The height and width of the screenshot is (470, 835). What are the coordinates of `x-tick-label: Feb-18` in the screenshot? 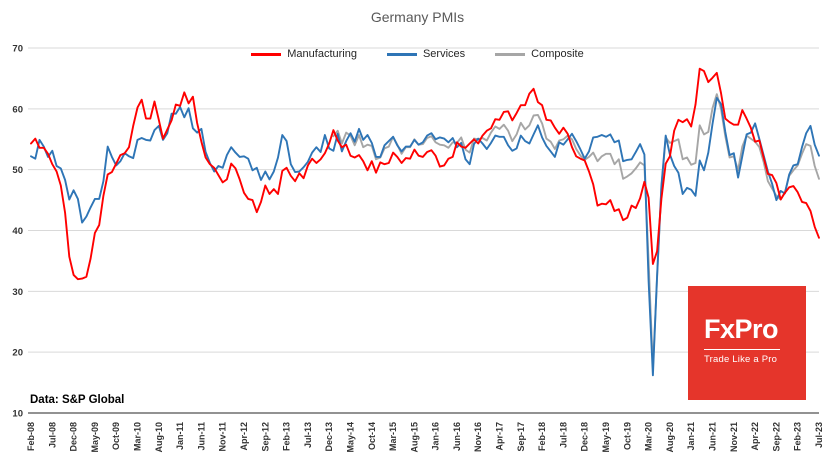 It's located at (542, 436).